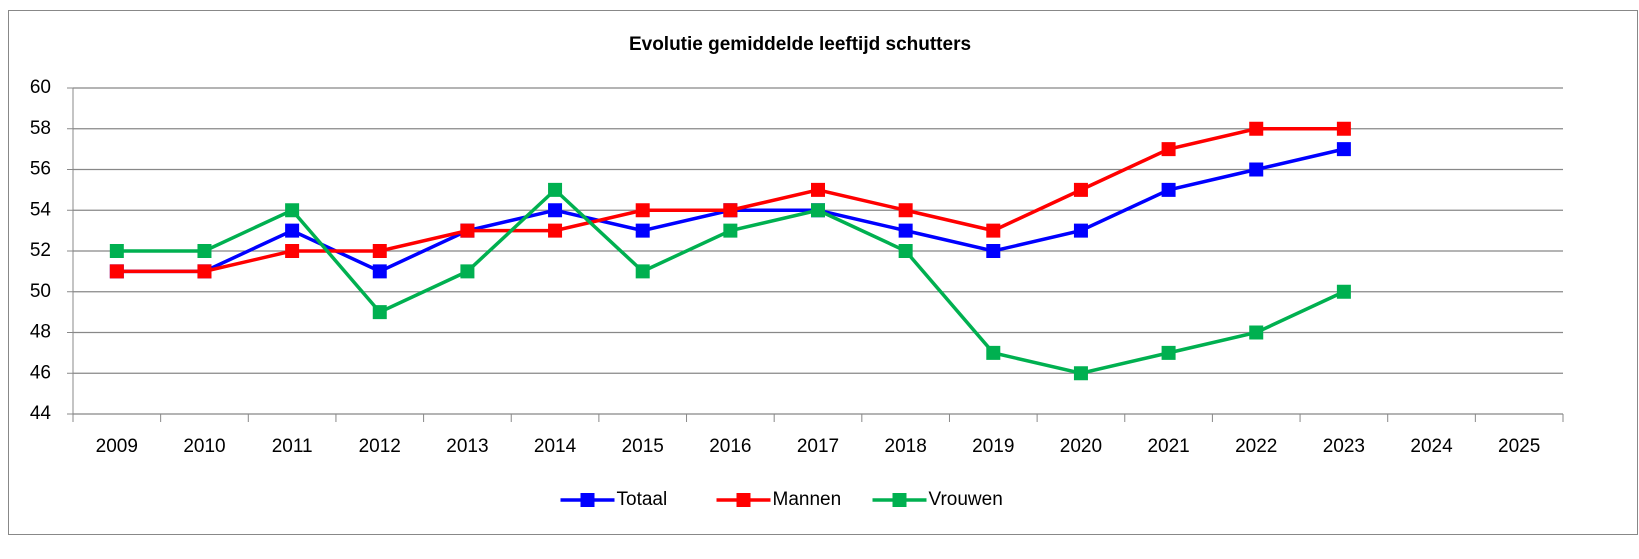 The height and width of the screenshot is (559, 1639). What do you see at coordinates (555, 446) in the screenshot?
I see `x-tick-label: 2014` at bounding box center [555, 446].